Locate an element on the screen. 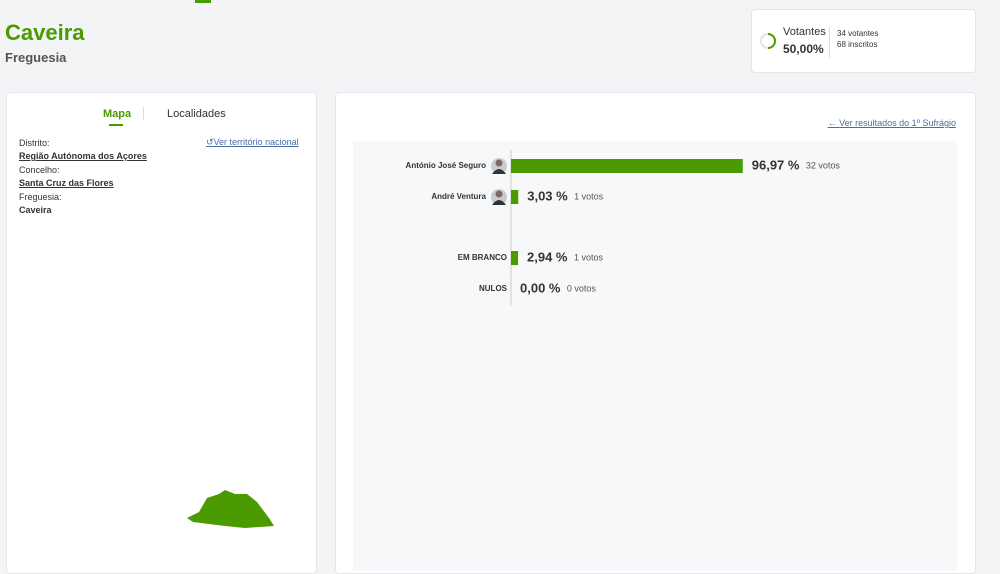 Image resolution: width=1000 pixels, height=574 pixels. turnout-value: 50,00% is located at coordinates (803, 49).